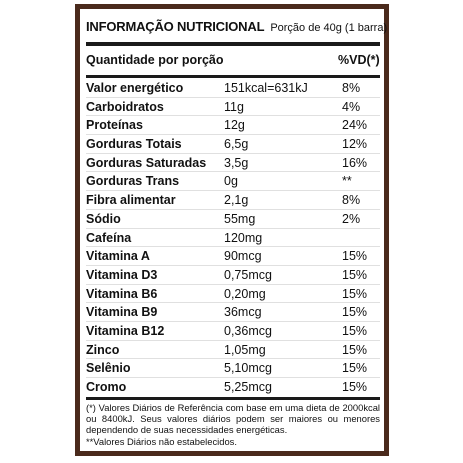 Image resolution: width=463 pixels, height=463 pixels. I want to click on table-row: Vitamina B12 0,36mcg 15%, so click(233, 331).